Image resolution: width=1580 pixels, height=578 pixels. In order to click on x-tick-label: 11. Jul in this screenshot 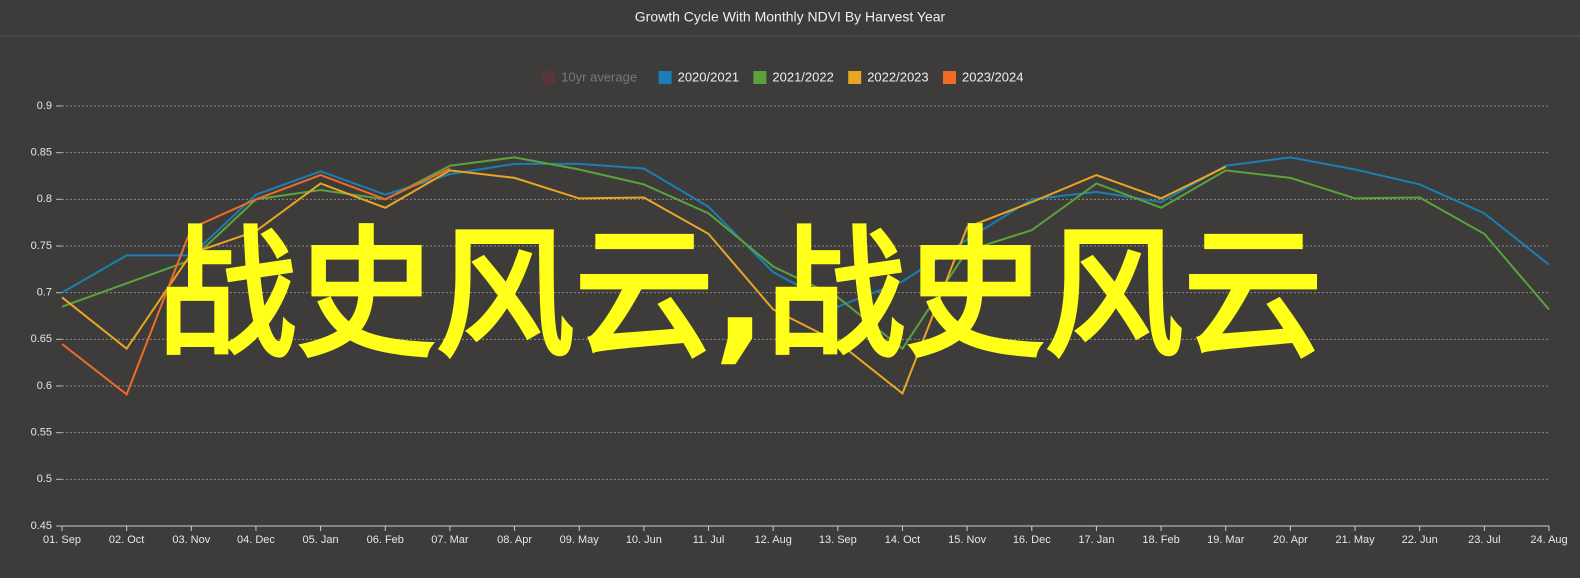, I will do `click(709, 540)`.